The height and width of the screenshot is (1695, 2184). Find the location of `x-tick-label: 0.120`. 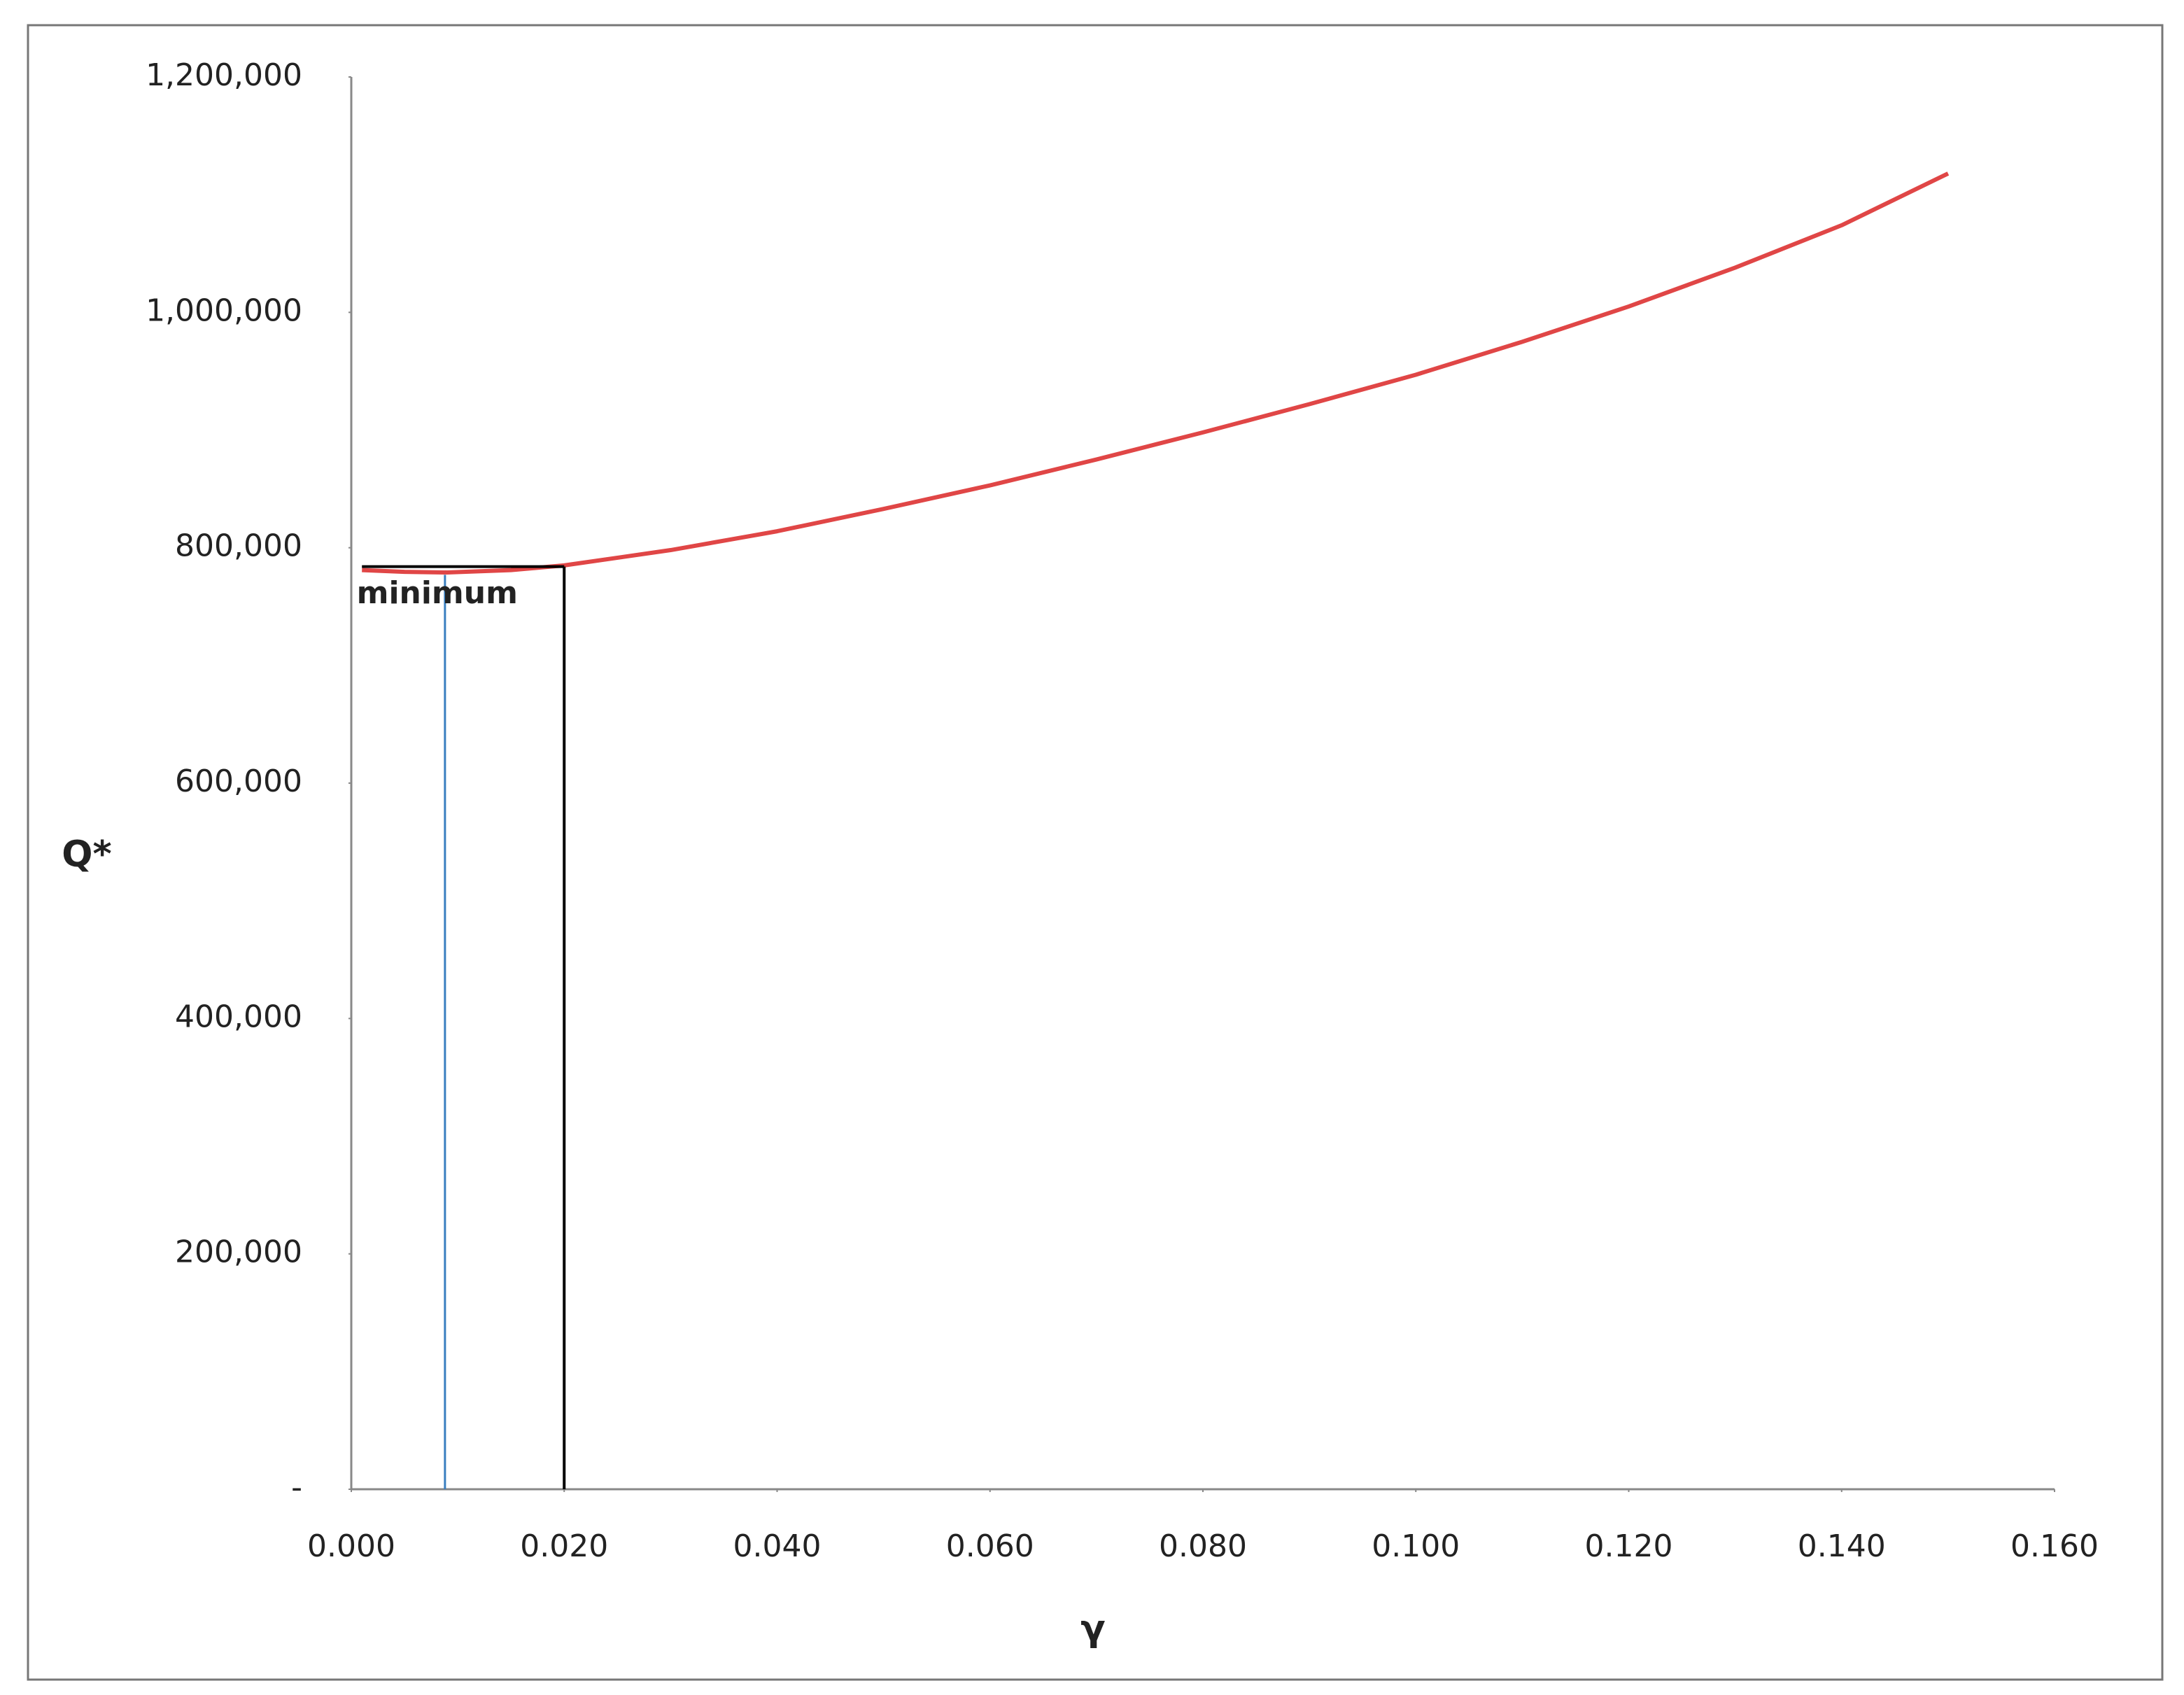

x-tick-label: 0.120 is located at coordinates (1629, 1546).